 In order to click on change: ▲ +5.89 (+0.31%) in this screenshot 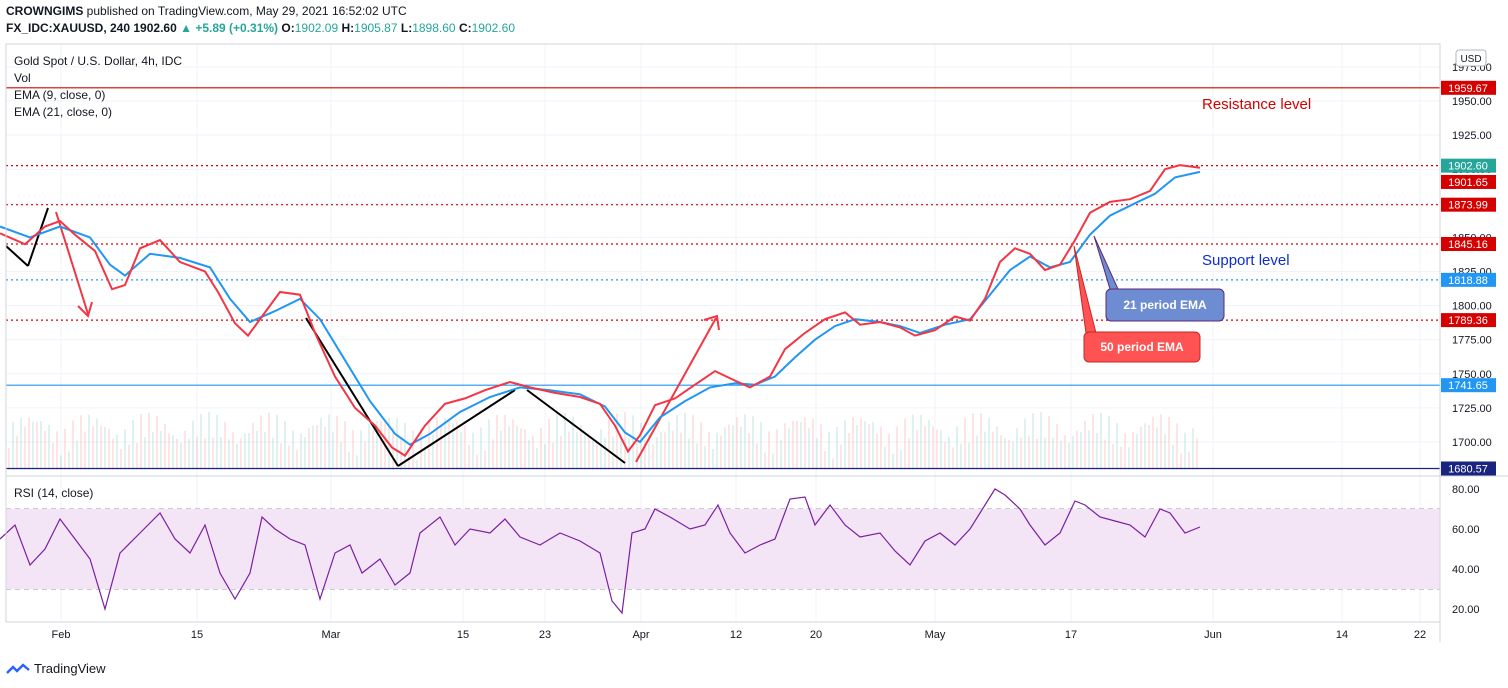, I will do `click(229, 28)`.